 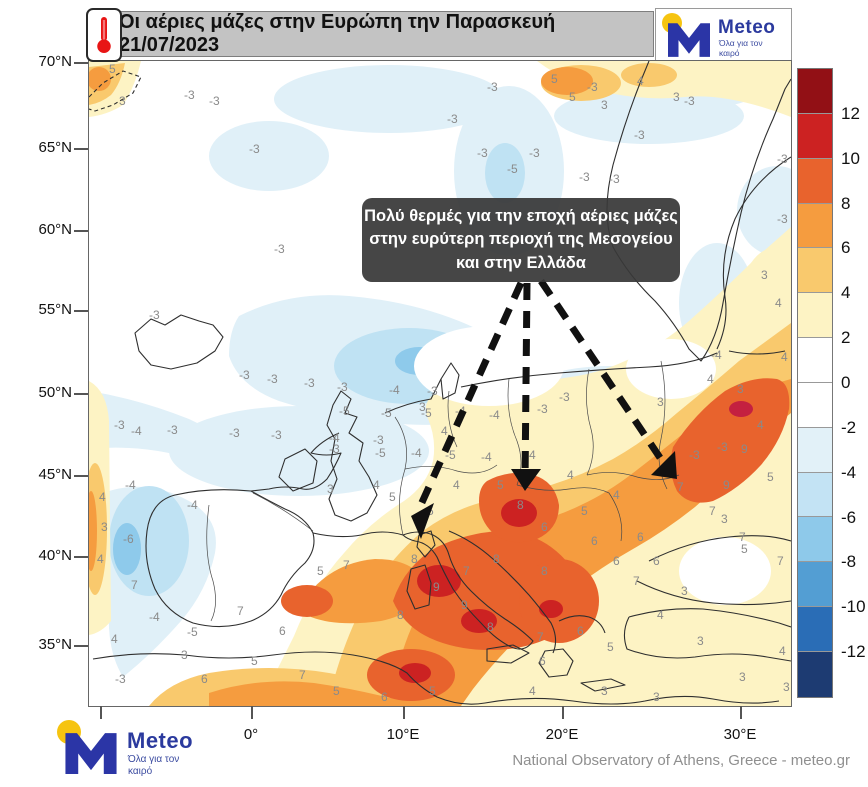 What do you see at coordinates (853, 607) in the screenshot?
I see `colorbar-level-label: -10` at bounding box center [853, 607].